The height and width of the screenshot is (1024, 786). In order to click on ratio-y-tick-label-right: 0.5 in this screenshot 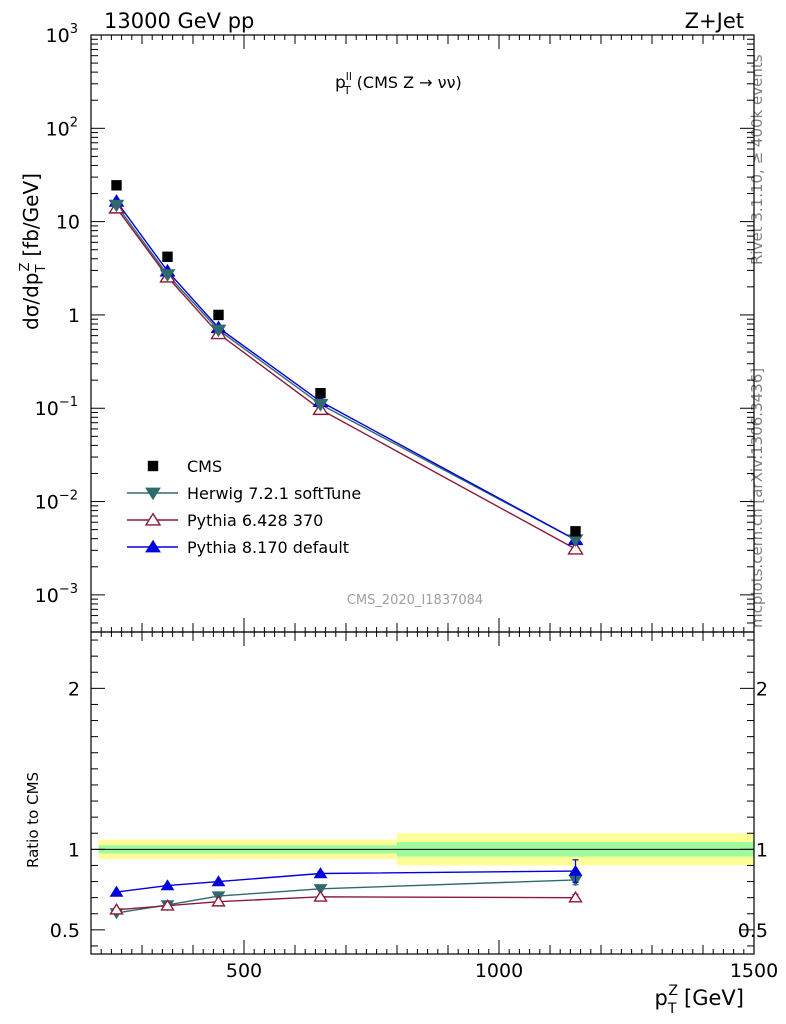, I will do `click(753, 931)`.